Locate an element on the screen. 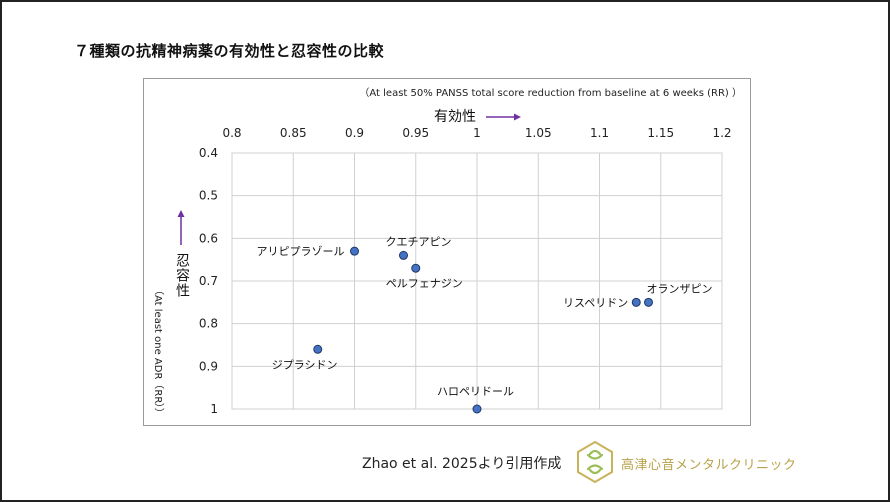 The image size is (890, 502). data-point-label: ハロペリドール is located at coordinates (475, 391).